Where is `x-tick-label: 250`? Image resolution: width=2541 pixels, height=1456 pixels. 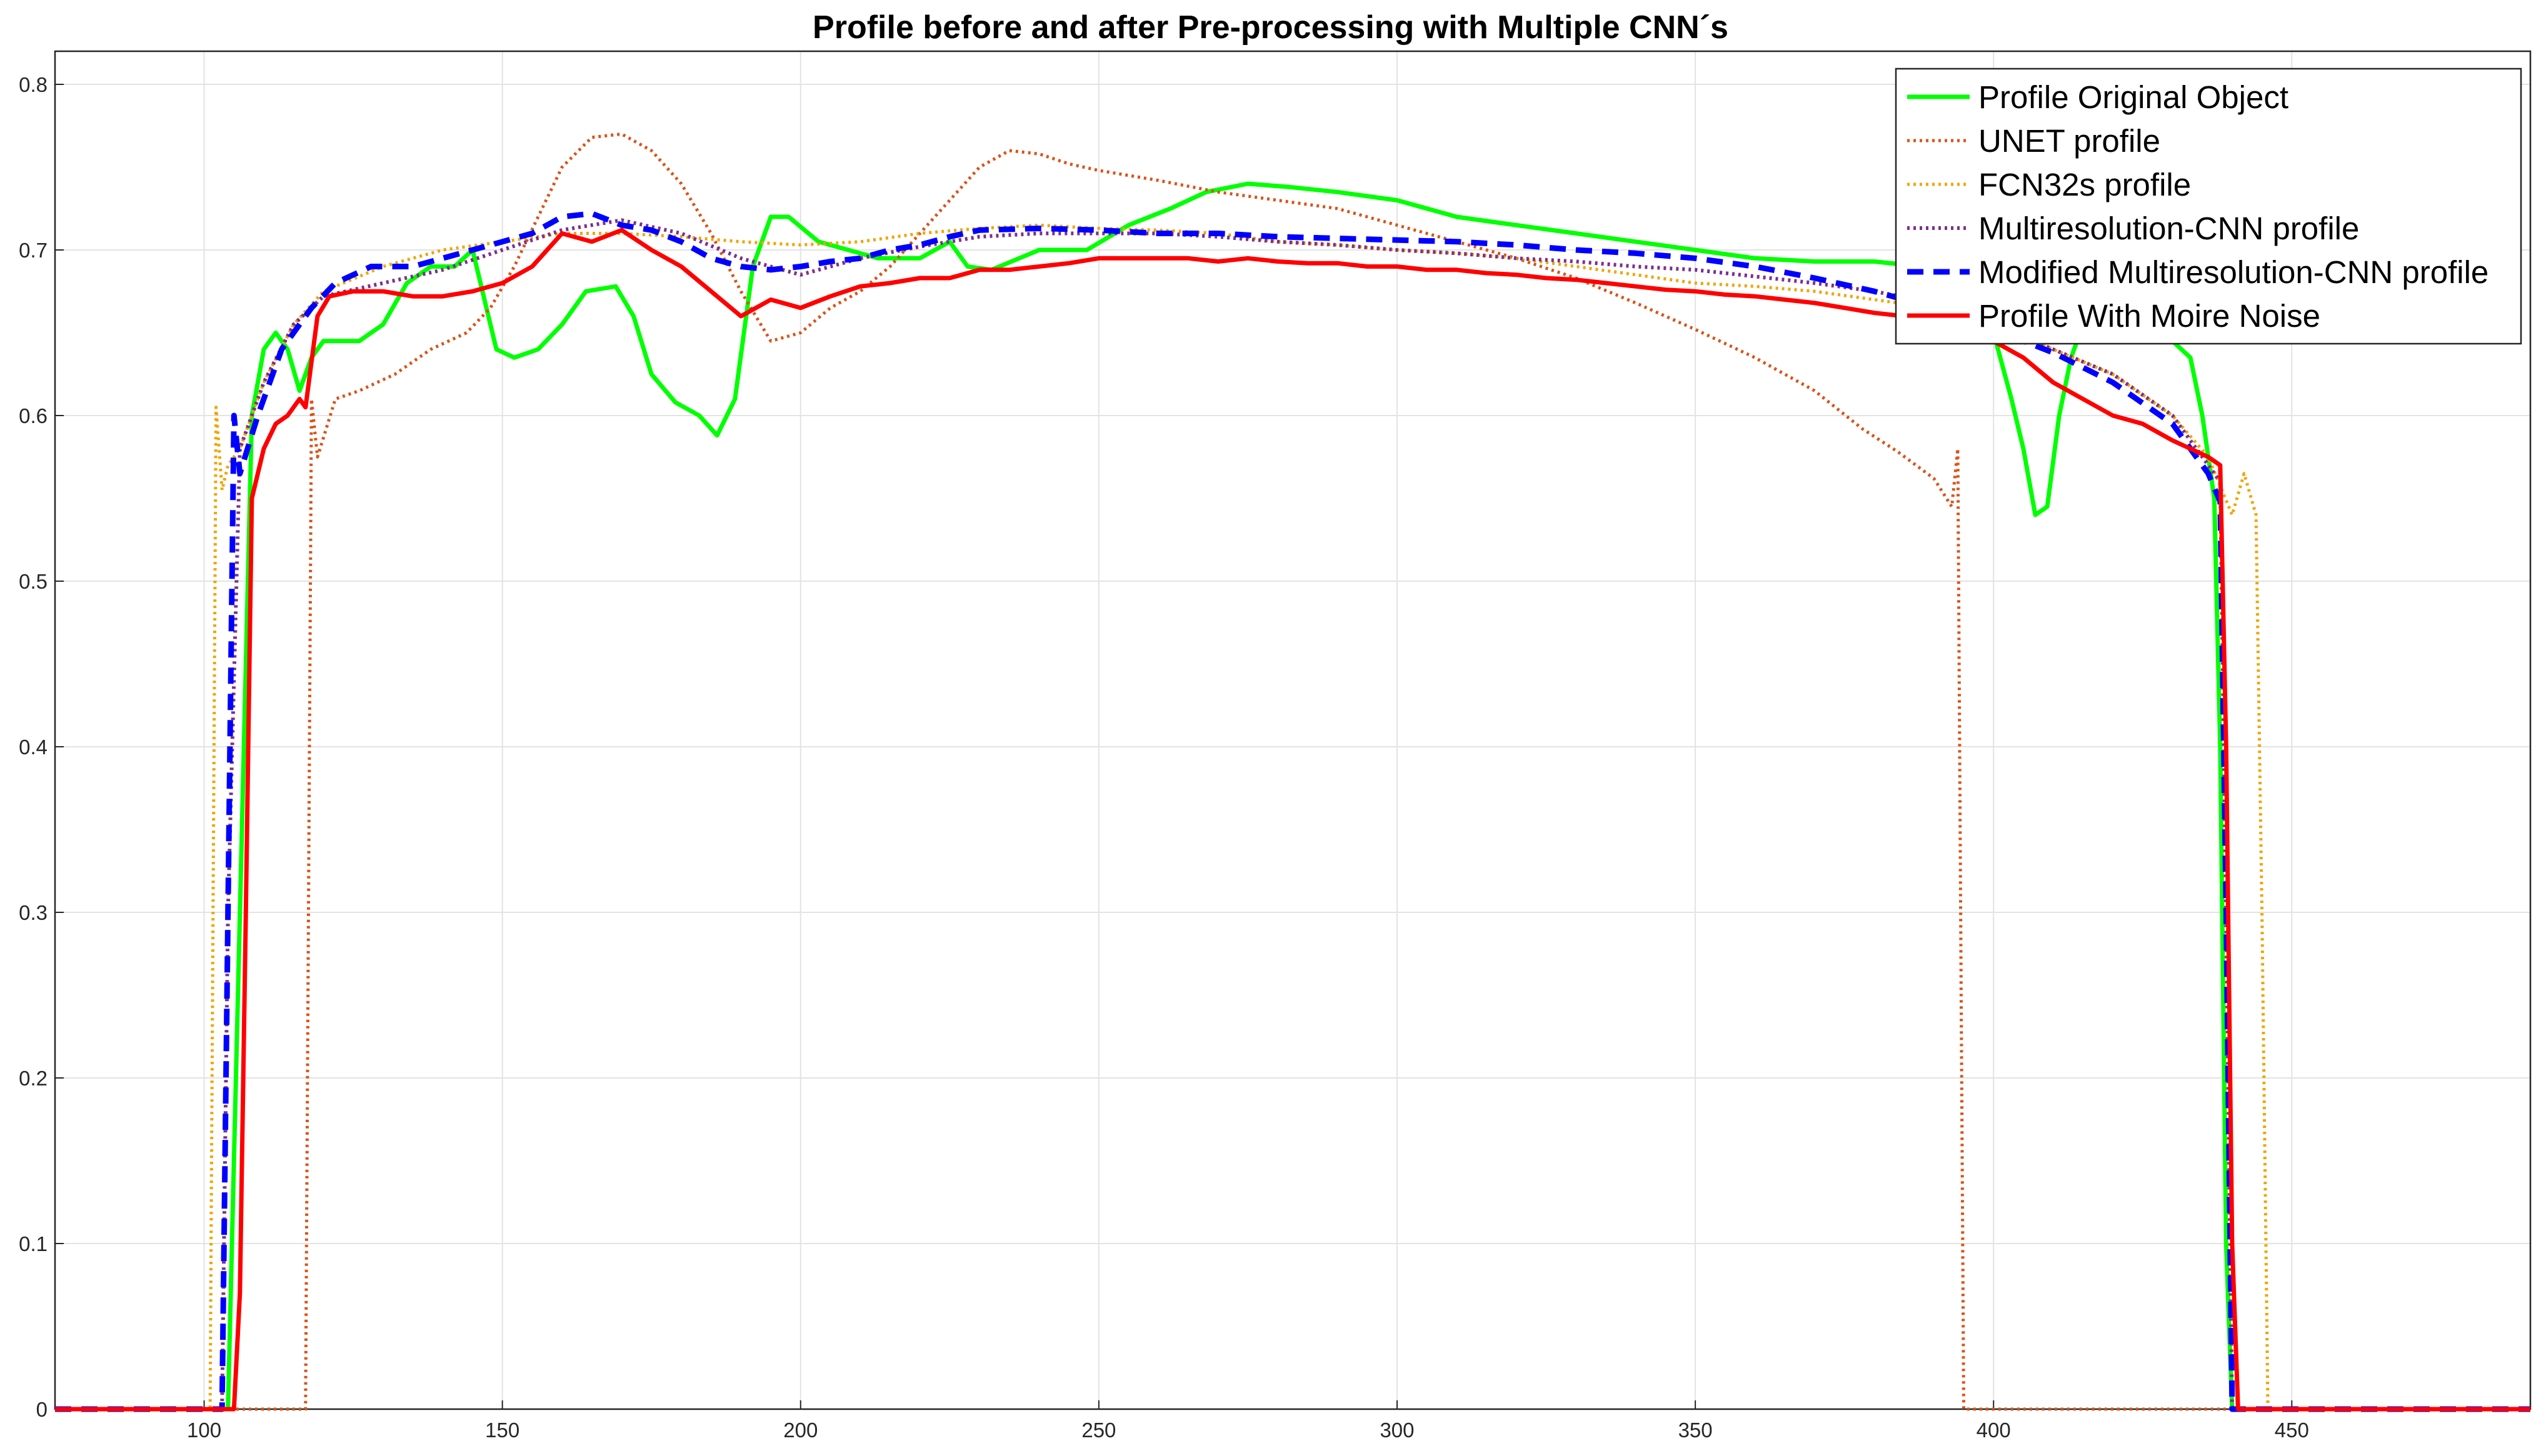 x-tick-label: 250 is located at coordinates (1098, 1430).